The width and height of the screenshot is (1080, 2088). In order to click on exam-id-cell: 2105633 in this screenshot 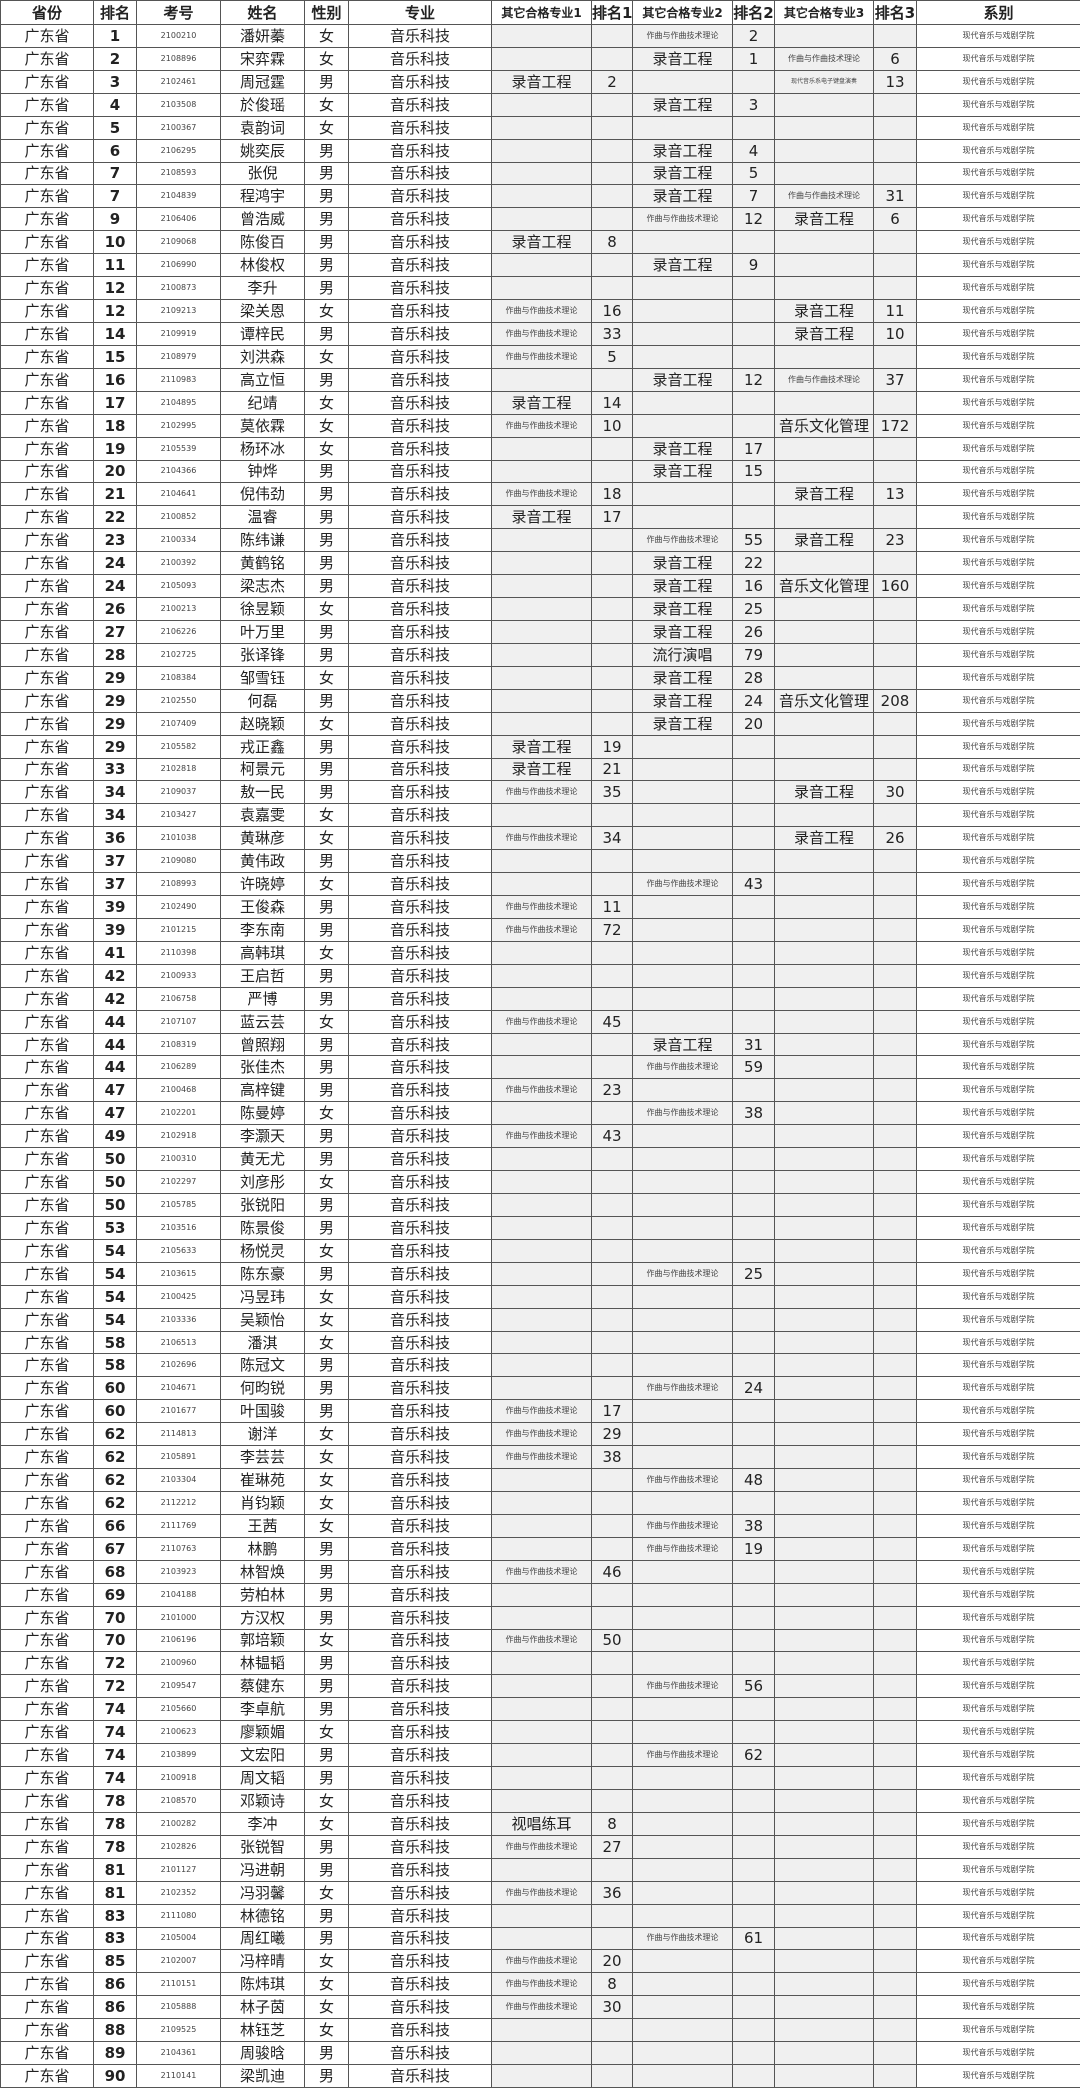, I will do `click(179, 1250)`.